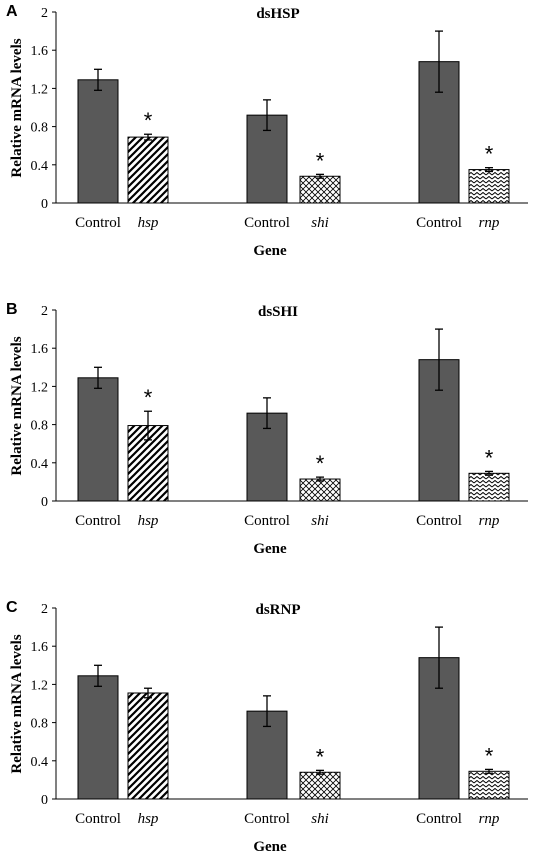 The width and height of the screenshot is (536, 859). I want to click on chart-title: dsHSP, so click(277, 14).